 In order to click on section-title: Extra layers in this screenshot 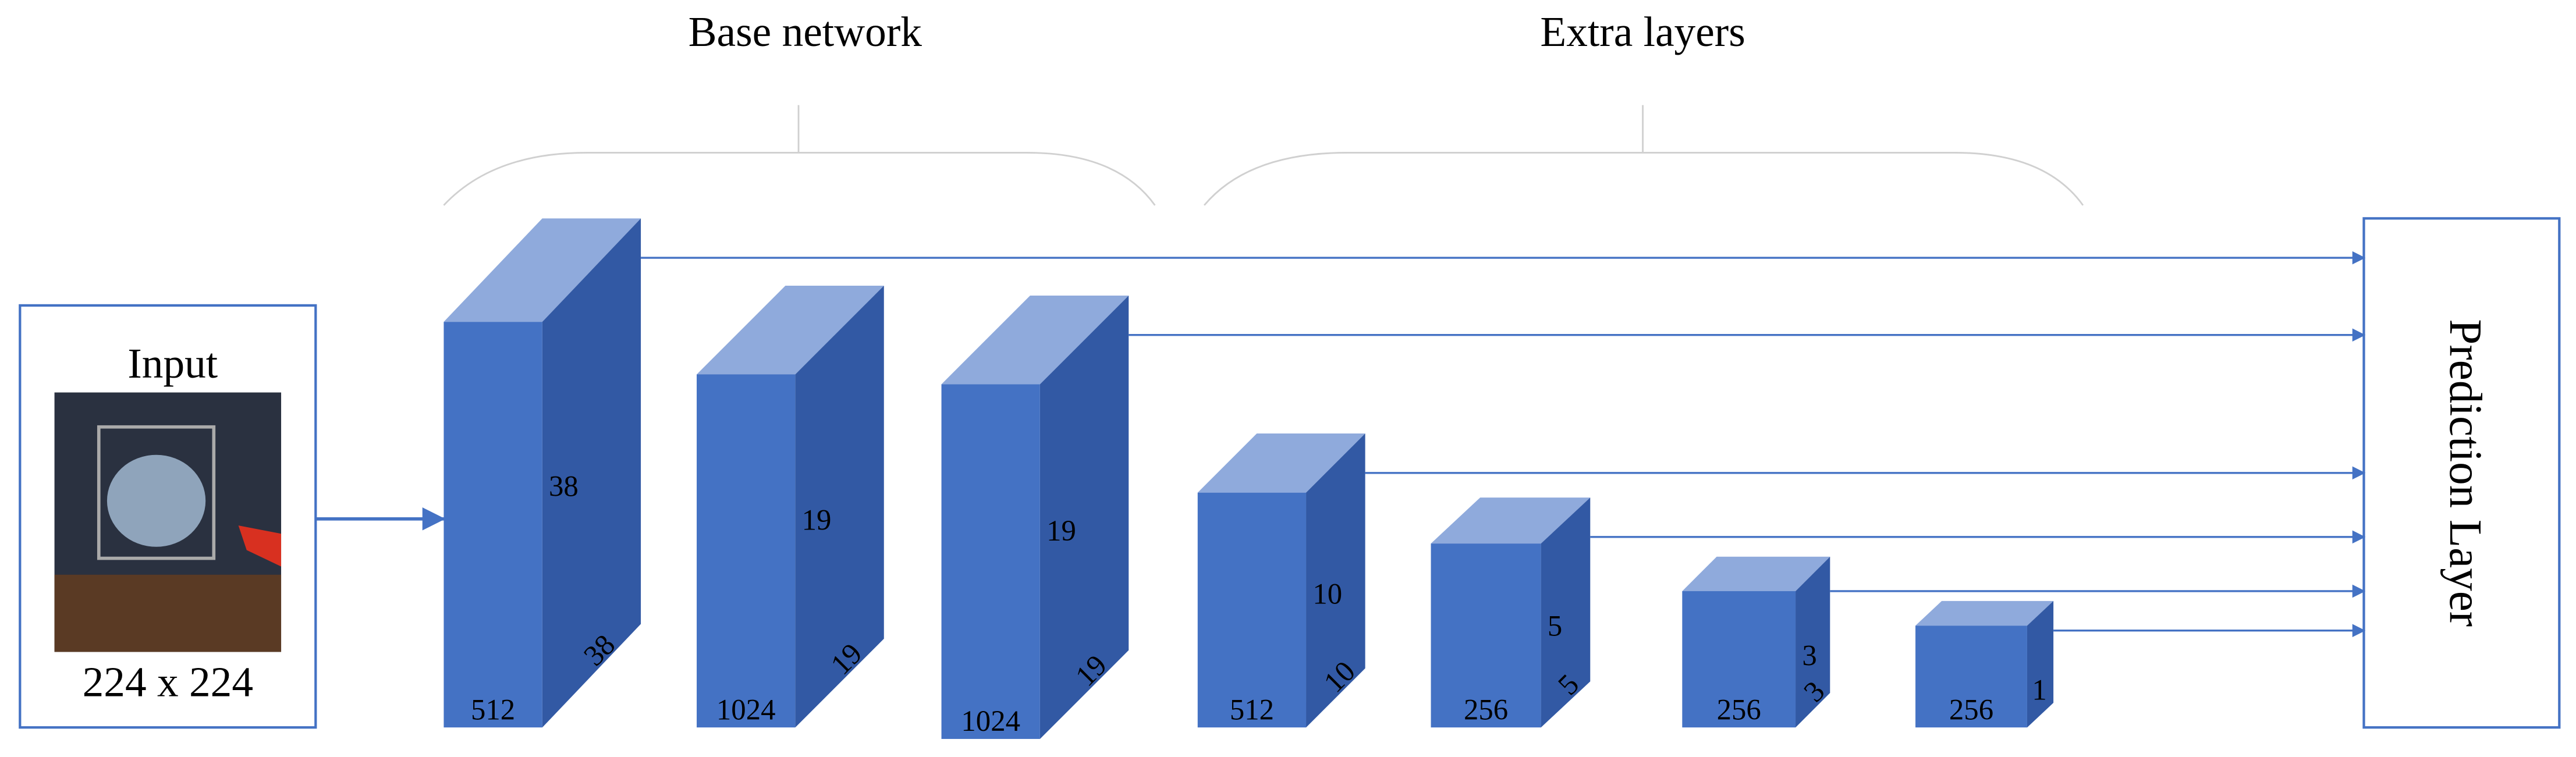, I will do `click(1642, 31)`.